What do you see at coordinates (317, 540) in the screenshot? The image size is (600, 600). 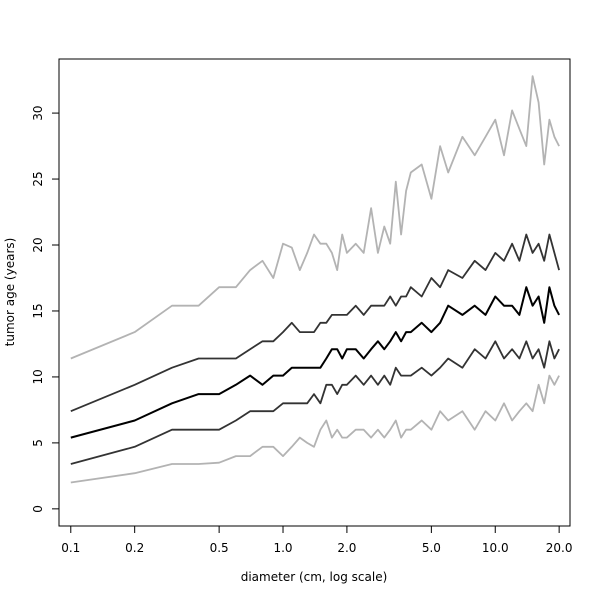 I see `x-axis: 0.1 0.2 0.5 1.0 2.0 5.0 10.0 20.0` at bounding box center [317, 540].